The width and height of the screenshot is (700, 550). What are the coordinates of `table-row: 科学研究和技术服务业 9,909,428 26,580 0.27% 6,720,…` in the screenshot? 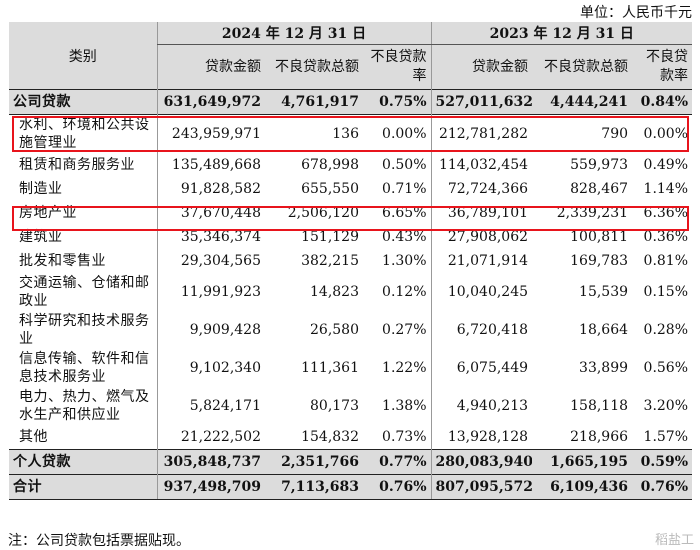 It's located at (350, 330).